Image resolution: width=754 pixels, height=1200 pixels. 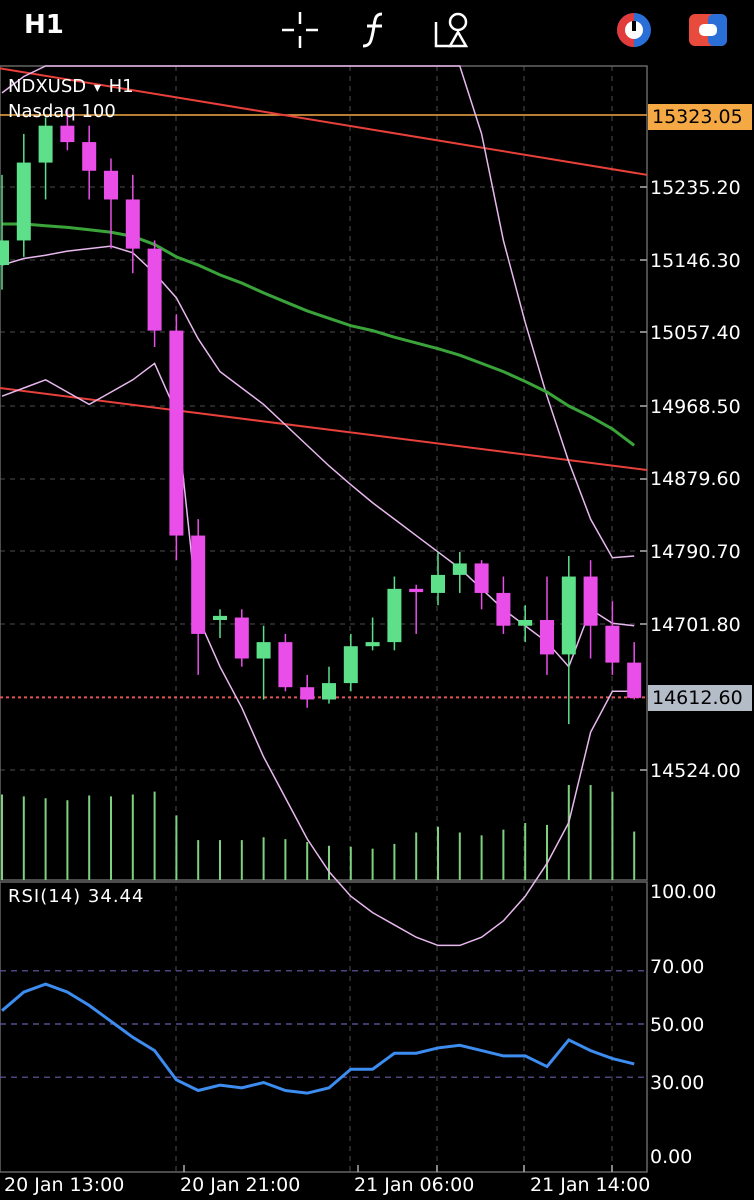 What do you see at coordinates (695, 407) in the screenshot?
I see `price-axis-label: 14968.50` at bounding box center [695, 407].